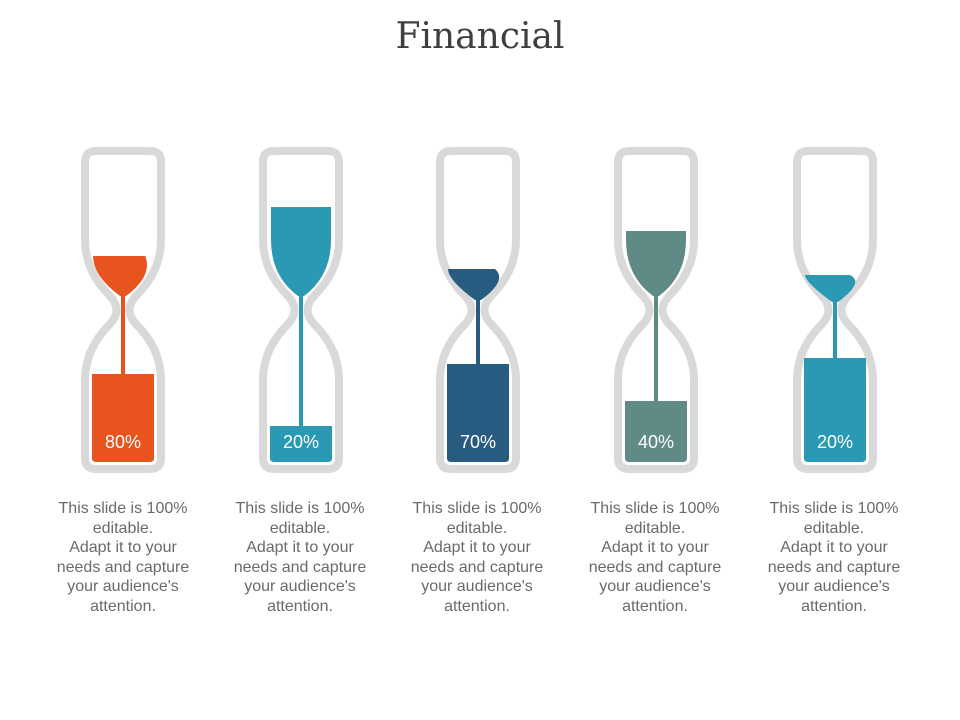 This screenshot has width=960, height=720. Describe the element at coordinates (480, 36) in the screenshot. I see `slide-title: Financial` at that location.